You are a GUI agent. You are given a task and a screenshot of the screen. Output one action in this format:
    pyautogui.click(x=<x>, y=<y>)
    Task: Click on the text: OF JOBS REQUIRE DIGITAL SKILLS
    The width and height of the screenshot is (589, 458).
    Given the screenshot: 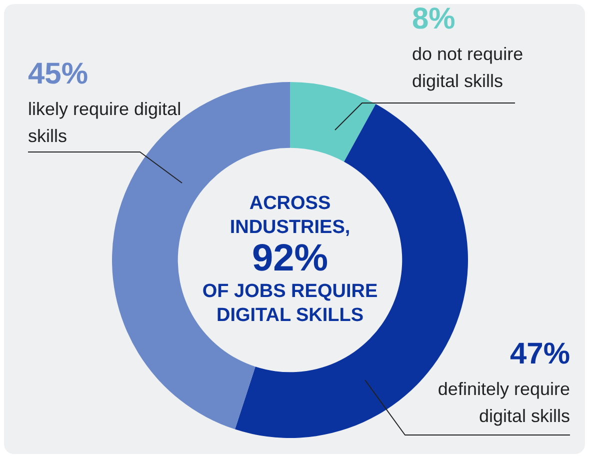 What is the action you would take?
    pyautogui.click(x=290, y=303)
    